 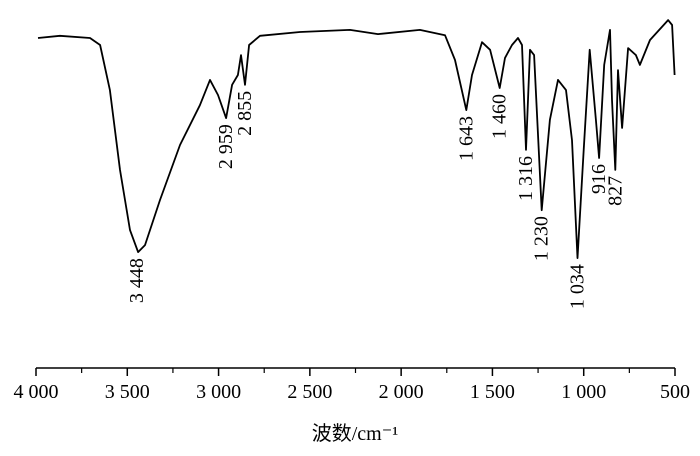 What do you see at coordinates (615, 191) in the screenshot?
I see `peak-label: 827` at bounding box center [615, 191].